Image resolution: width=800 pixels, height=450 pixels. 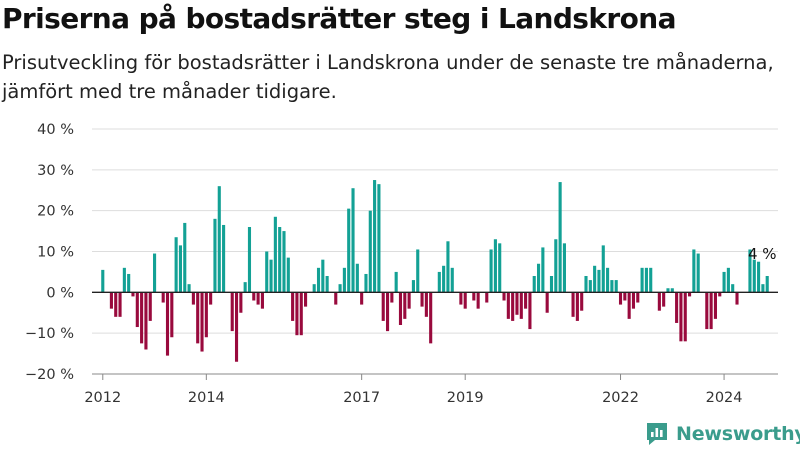 What do you see at coordinates (722, 434) in the screenshot?
I see `newsworthy-logo: Newsworthy` at bounding box center [722, 434].